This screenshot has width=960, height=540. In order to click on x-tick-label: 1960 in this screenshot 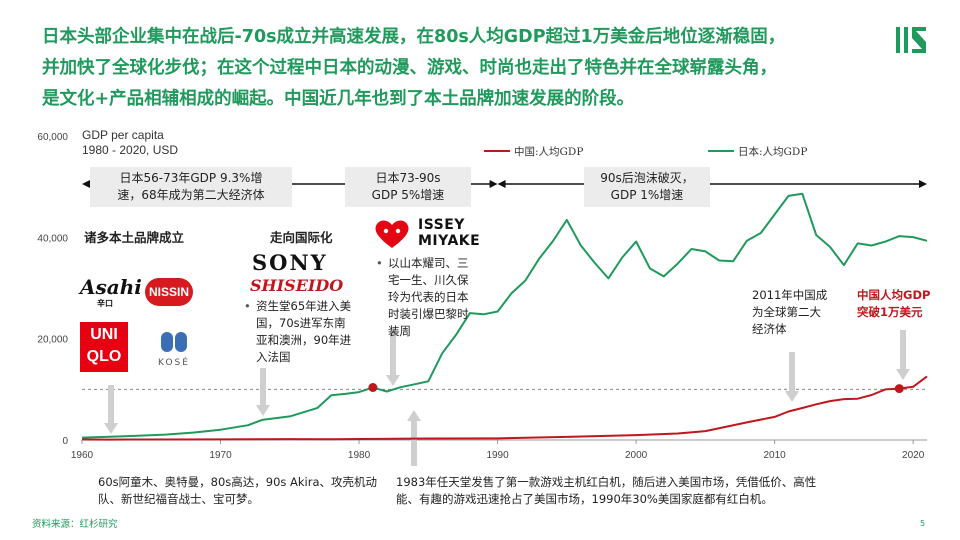, I will do `click(82, 455)`.